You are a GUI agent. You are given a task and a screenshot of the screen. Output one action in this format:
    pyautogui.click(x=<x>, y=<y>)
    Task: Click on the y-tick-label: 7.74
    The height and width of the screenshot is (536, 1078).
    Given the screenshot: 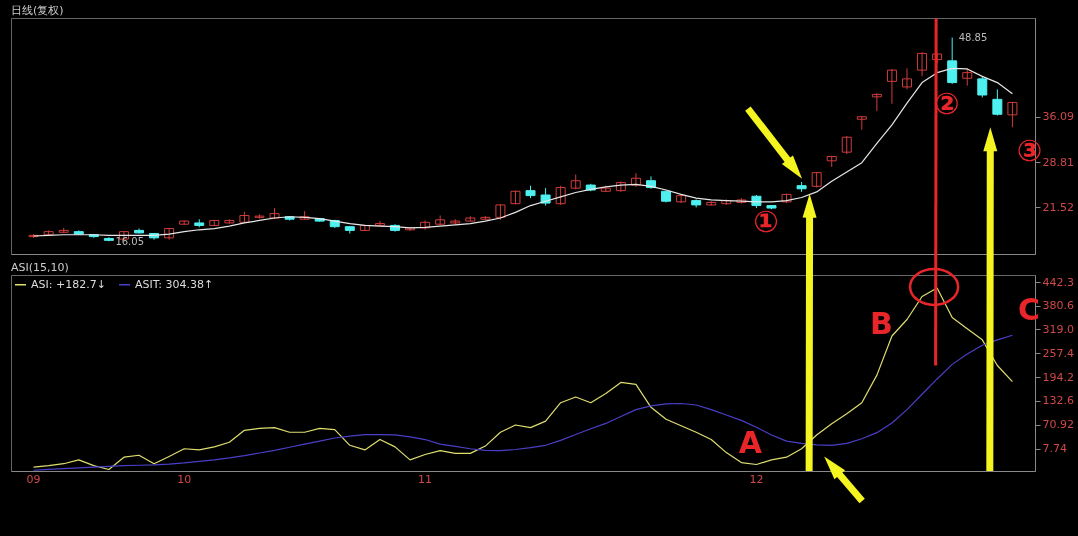 What is the action you would take?
    pyautogui.click(x=1054, y=449)
    